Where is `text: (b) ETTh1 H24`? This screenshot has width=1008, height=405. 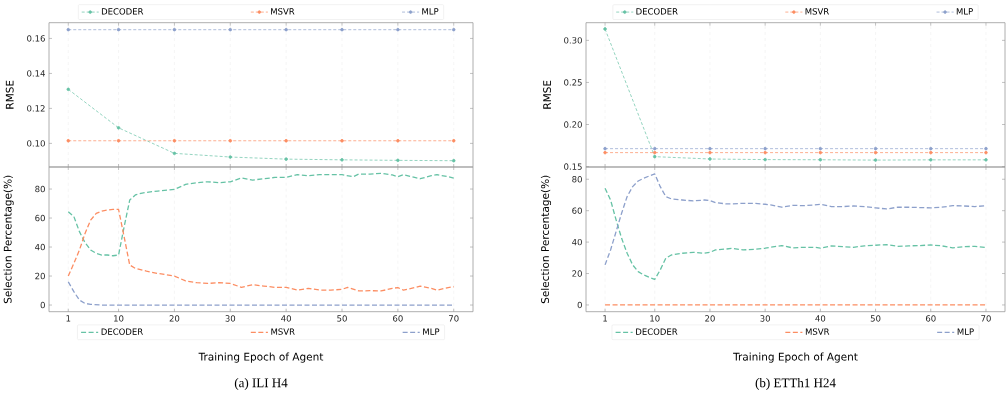
text: (b) ETTh1 H24 is located at coordinates (795, 384).